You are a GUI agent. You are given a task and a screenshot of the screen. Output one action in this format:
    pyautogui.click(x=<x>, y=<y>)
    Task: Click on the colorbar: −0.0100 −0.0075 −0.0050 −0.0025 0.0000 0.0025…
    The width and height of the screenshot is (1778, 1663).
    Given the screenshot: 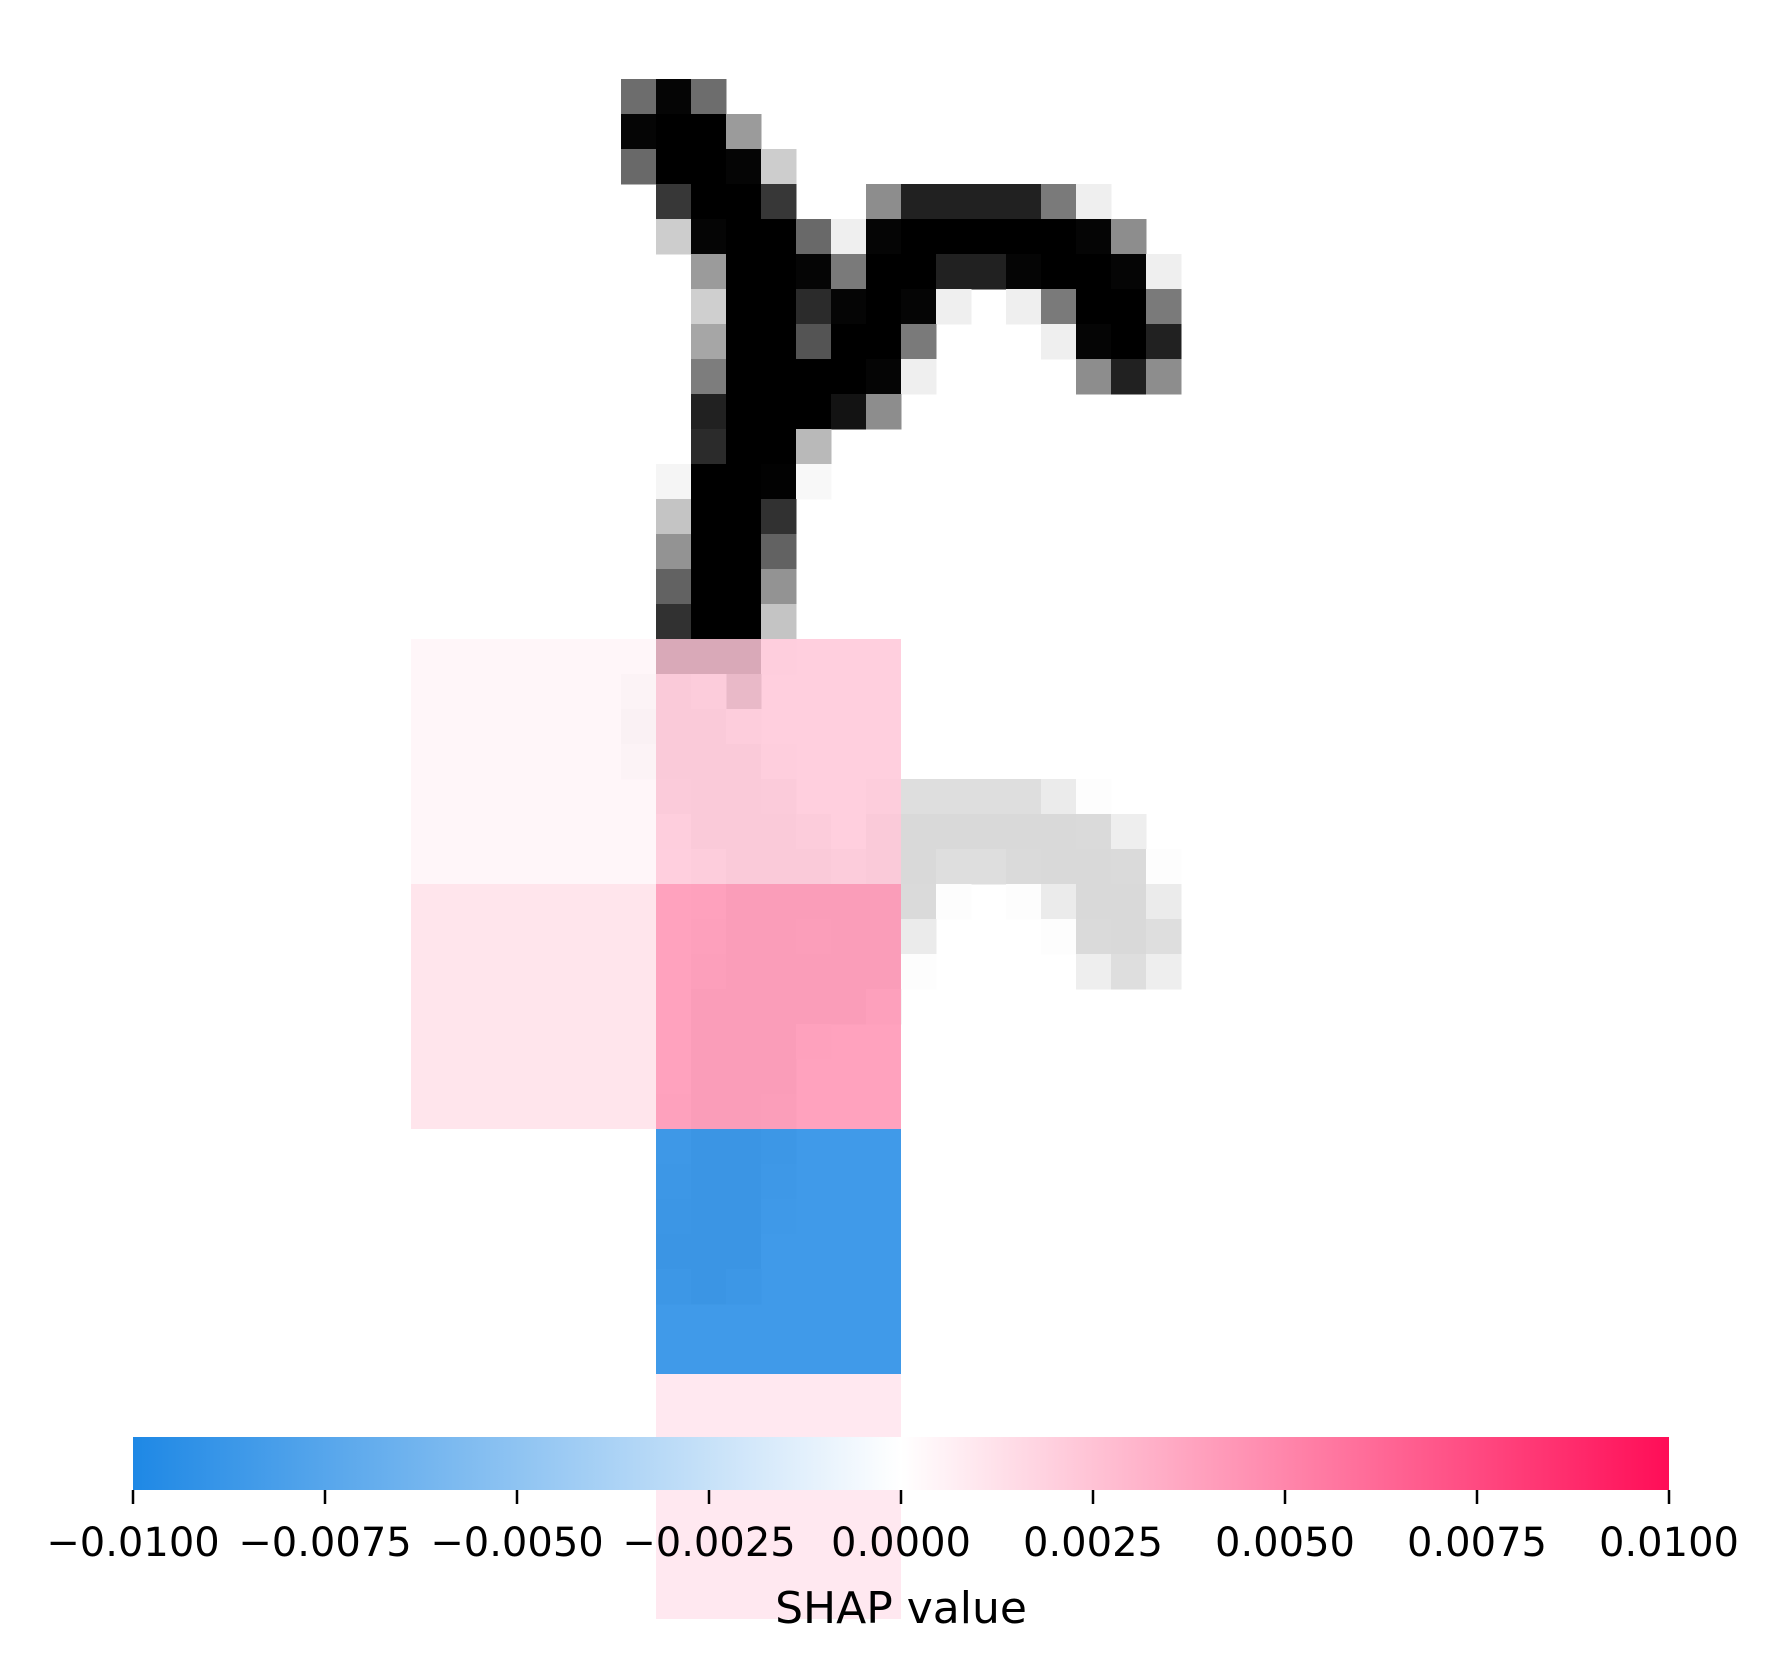 What is the action you would take?
    pyautogui.click(x=892, y=1535)
    